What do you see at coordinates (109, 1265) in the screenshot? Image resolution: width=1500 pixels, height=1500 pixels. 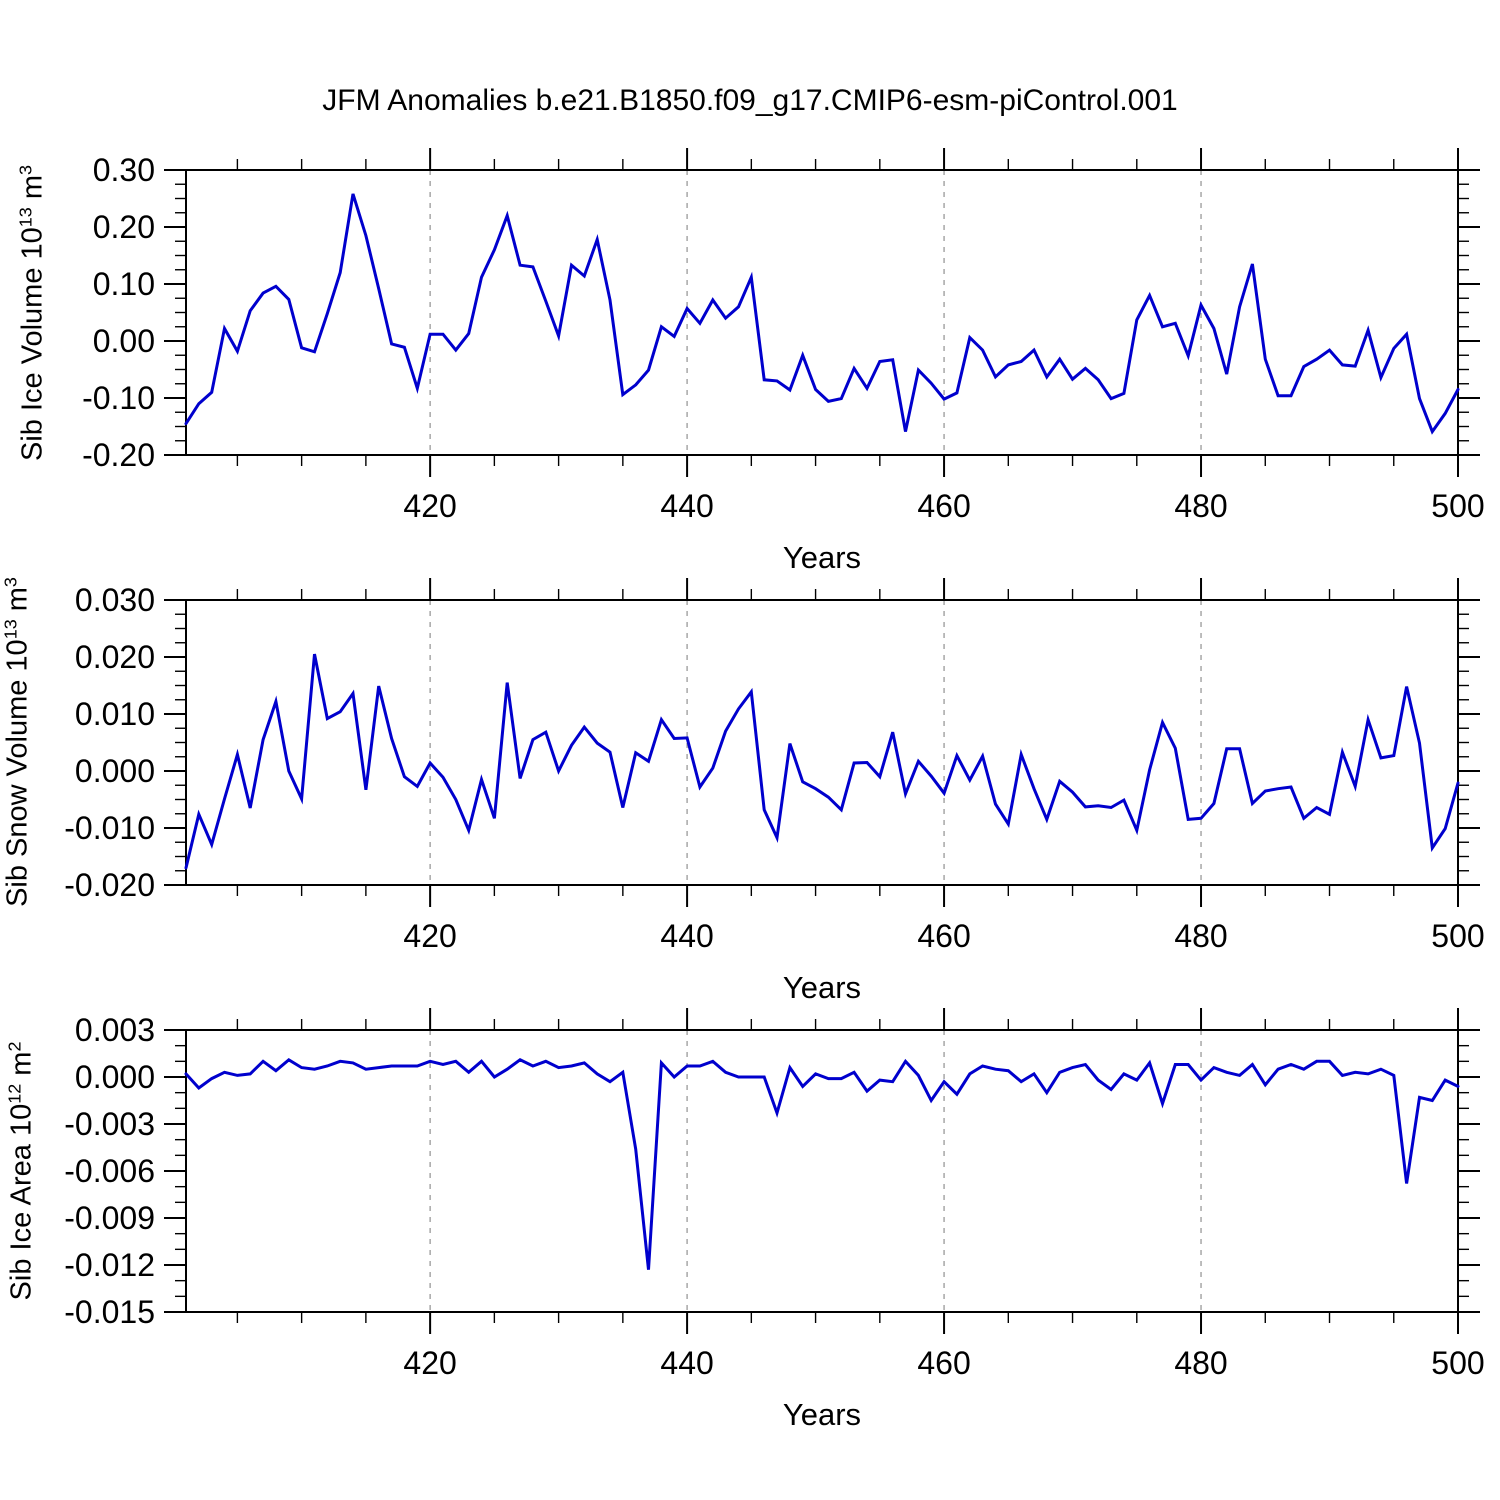 I see `y-tick-label: -0.012` at bounding box center [109, 1265].